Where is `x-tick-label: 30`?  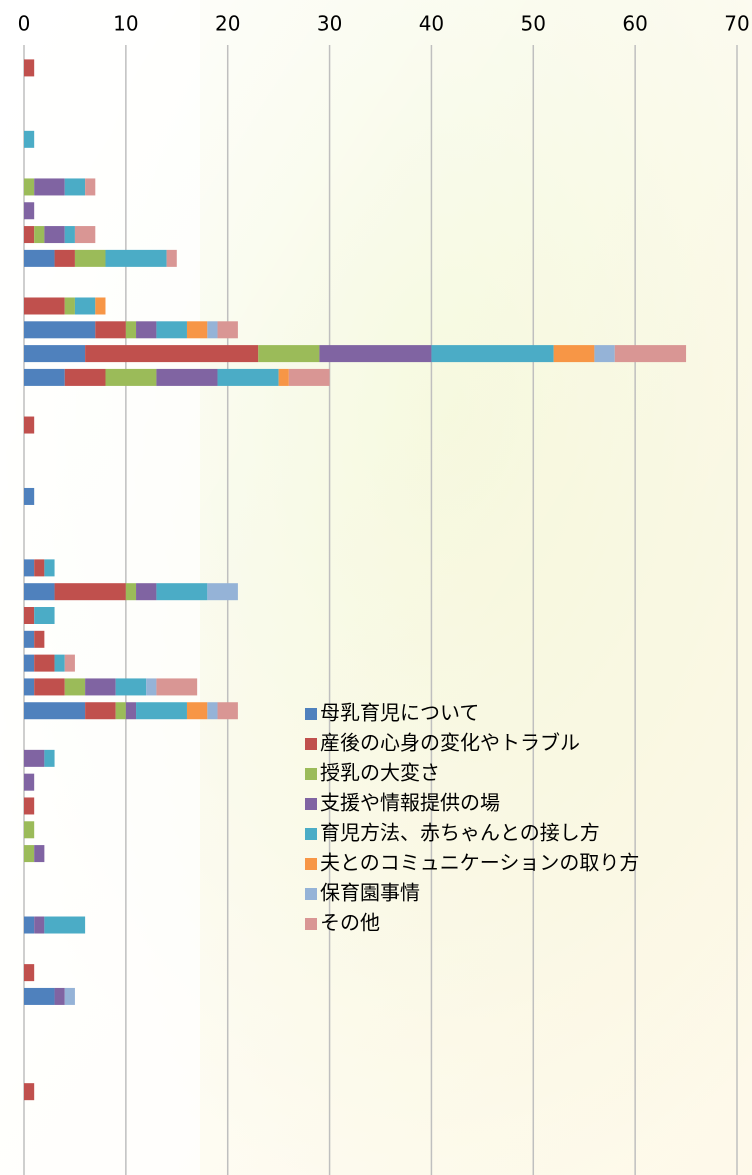
x-tick-label: 30 is located at coordinates (329, 24).